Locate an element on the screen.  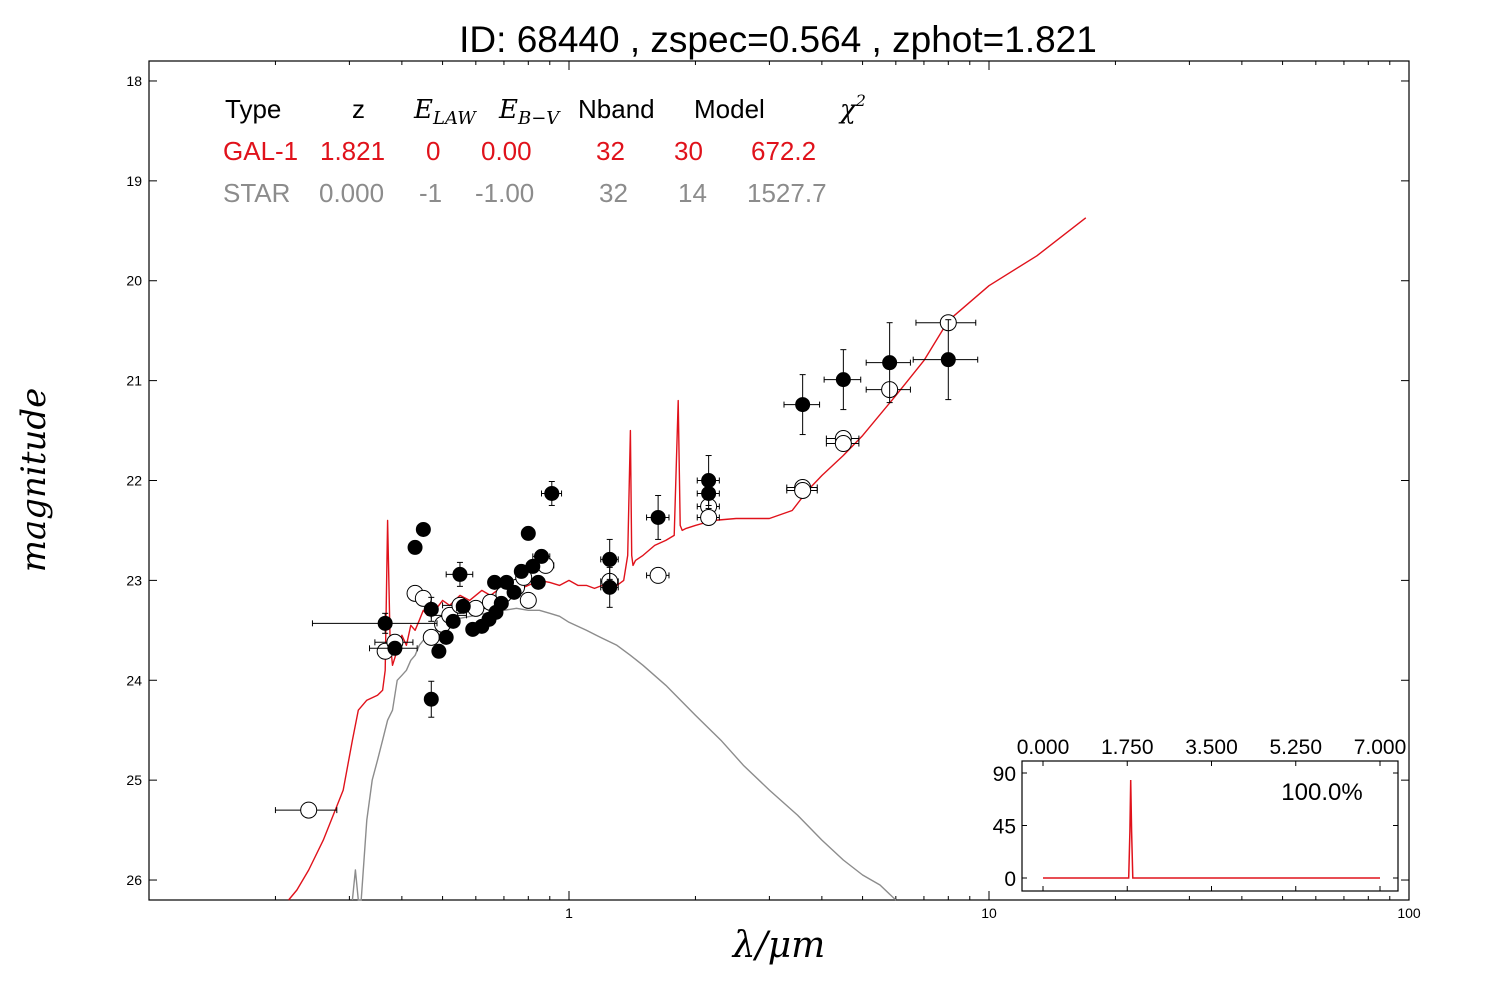
gal-nband: 32 is located at coordinates (610, 151).